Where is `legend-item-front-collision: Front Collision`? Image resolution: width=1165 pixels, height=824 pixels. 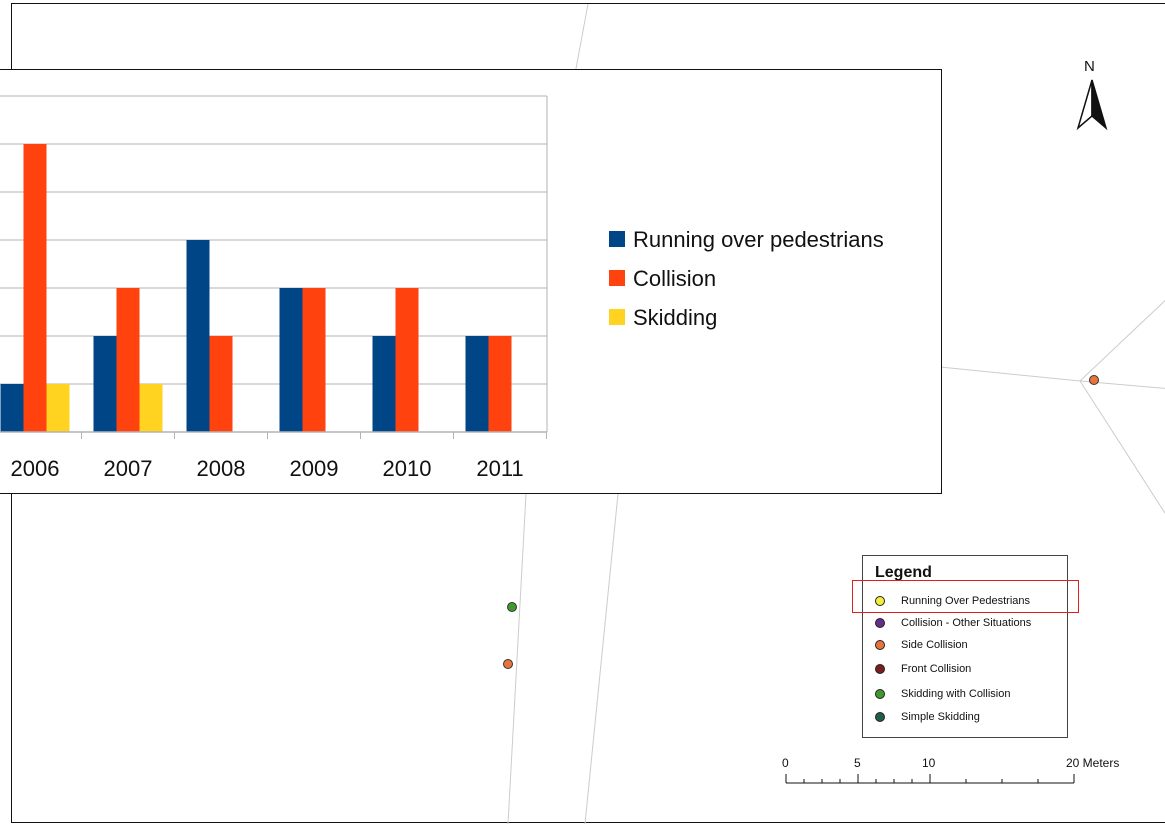
legend-item-front-collision: Front Collision is located at coordinates (923, 669).